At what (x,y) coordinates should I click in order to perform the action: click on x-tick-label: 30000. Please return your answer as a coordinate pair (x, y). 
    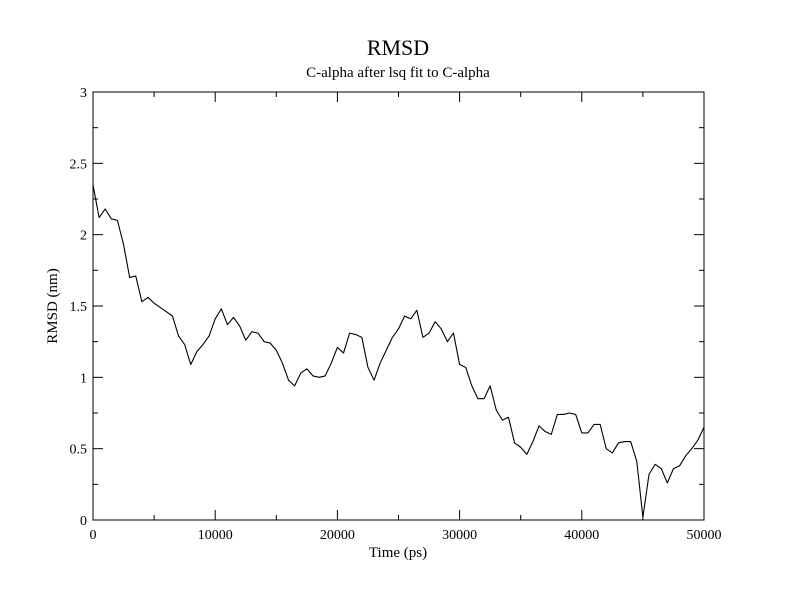
    Looking at the image, I should click on (459, 535).